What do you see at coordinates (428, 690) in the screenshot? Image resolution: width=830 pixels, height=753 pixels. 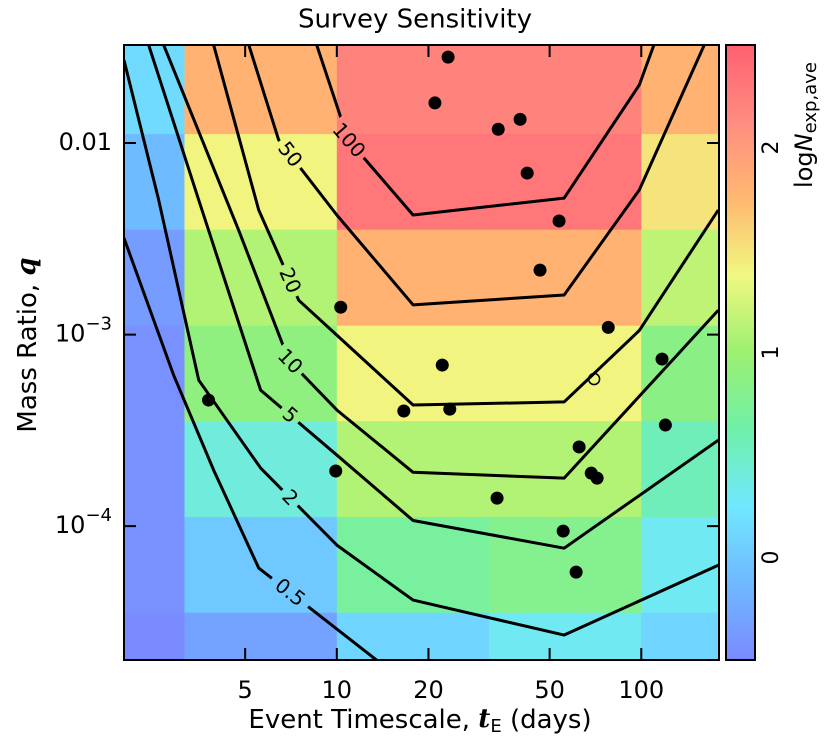 I see `x-tick-label: 20` at bounding box center [428, 690].